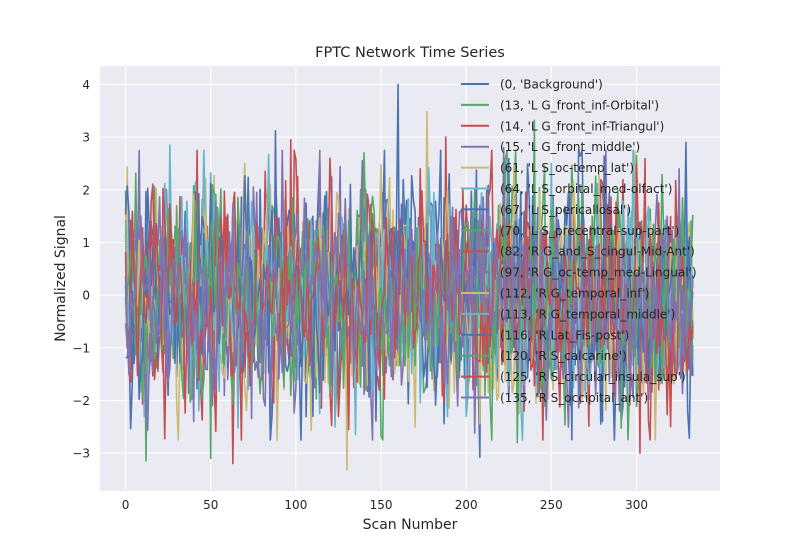 This screenshot has height=550, width=800. I want to click on y-tick-label: 3, so click(86, 138).